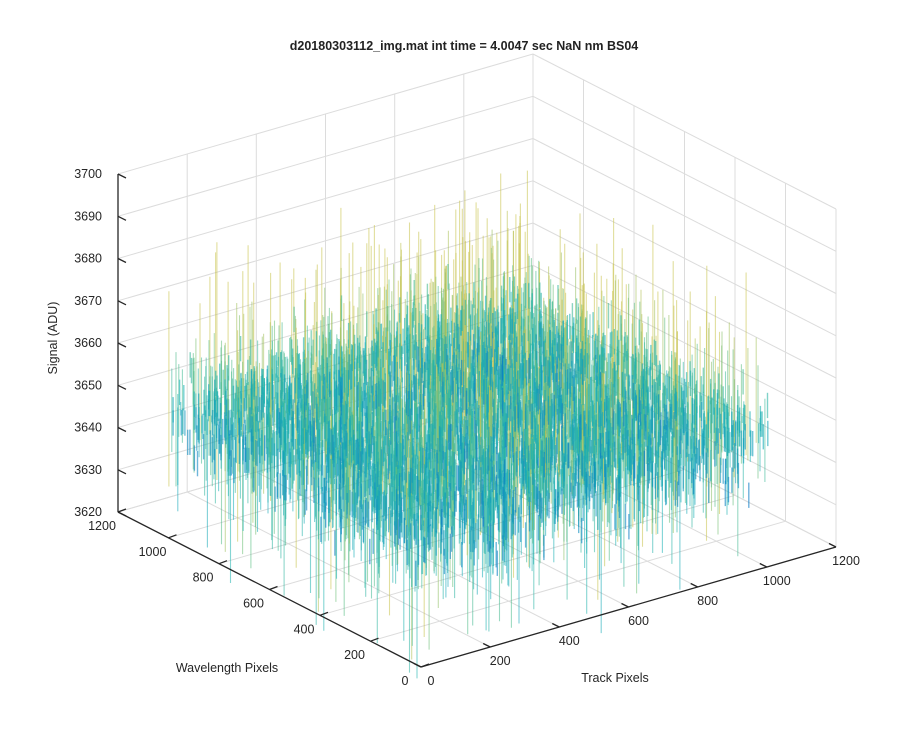 This screenshot has width=900, height=750. What do you see at coordinates (846, 561) in the screenshot?
I see `x-tick-label: 1200` at bounding box center [846, 561].